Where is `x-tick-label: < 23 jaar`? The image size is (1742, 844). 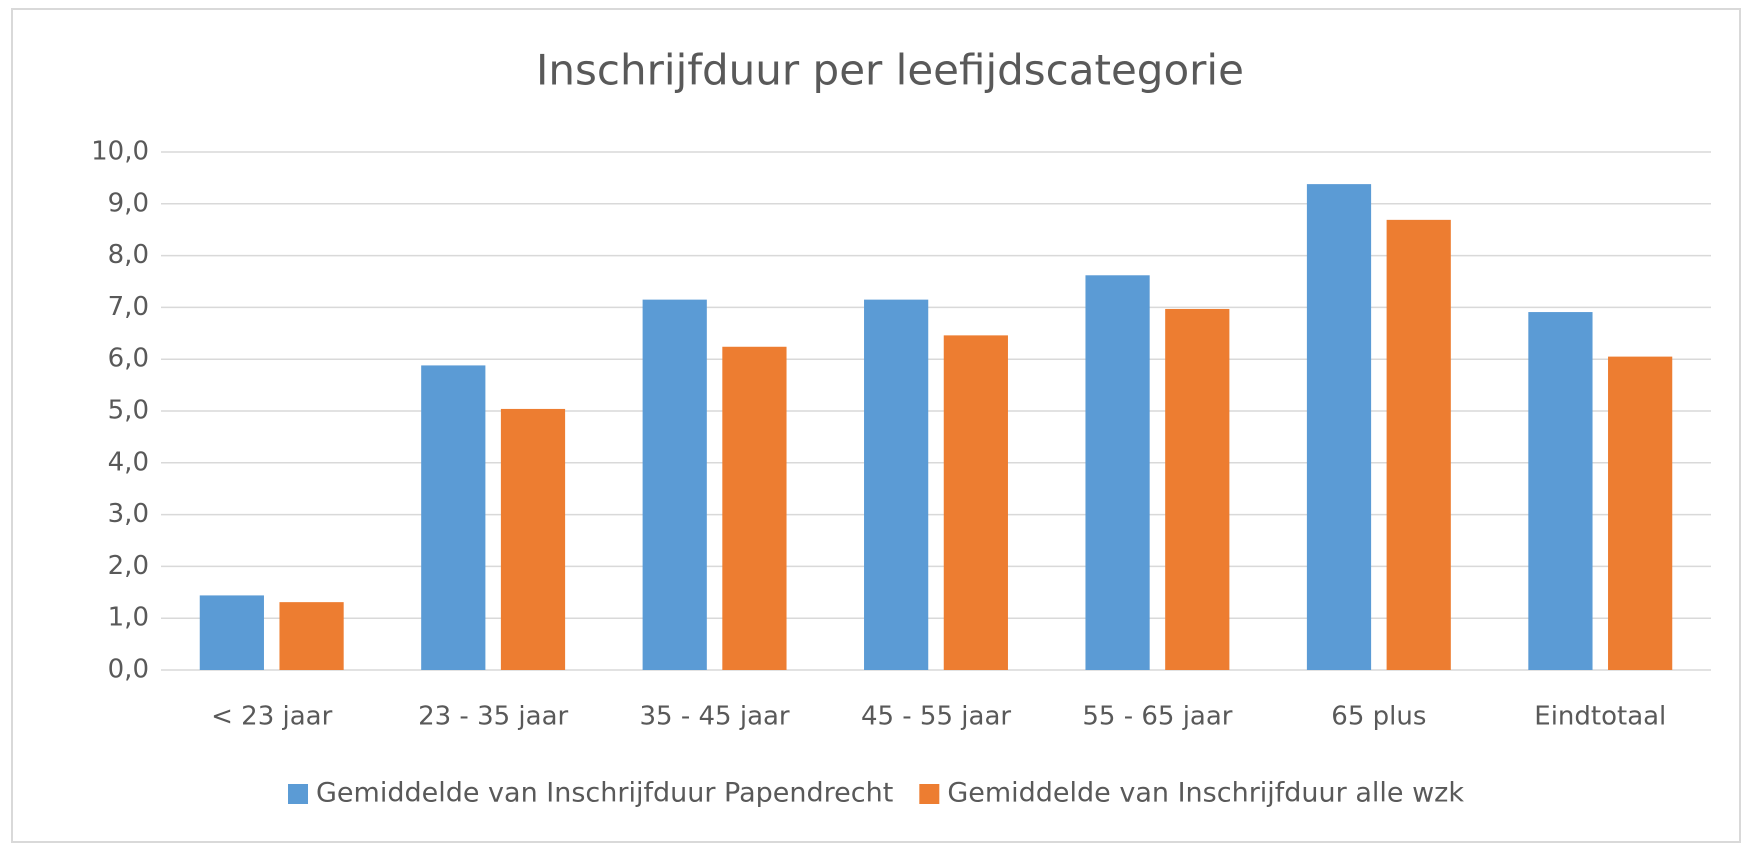
x-tick-label: < 23 jaar is located at coordinates (271, 717).